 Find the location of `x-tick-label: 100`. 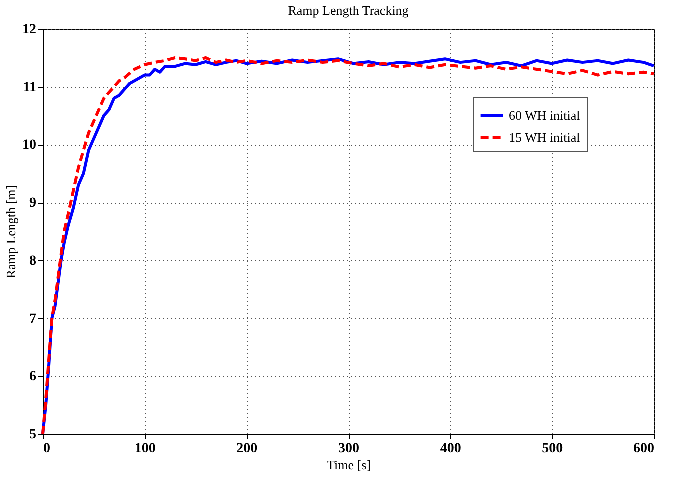

x-tick-label: 100 is located at coordinates (145, 449).